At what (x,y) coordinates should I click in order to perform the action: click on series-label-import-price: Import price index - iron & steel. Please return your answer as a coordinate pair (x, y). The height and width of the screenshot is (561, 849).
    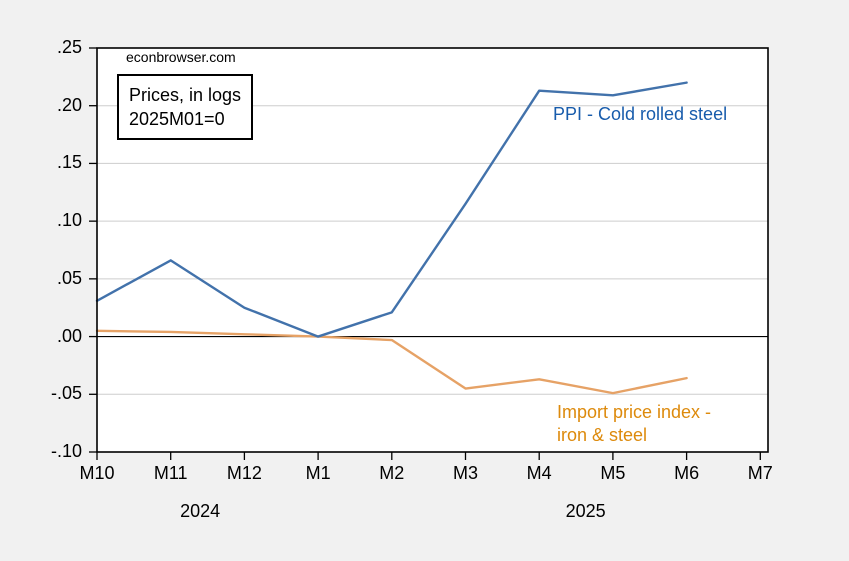
    Looking at the image, I should click on (634, 424).